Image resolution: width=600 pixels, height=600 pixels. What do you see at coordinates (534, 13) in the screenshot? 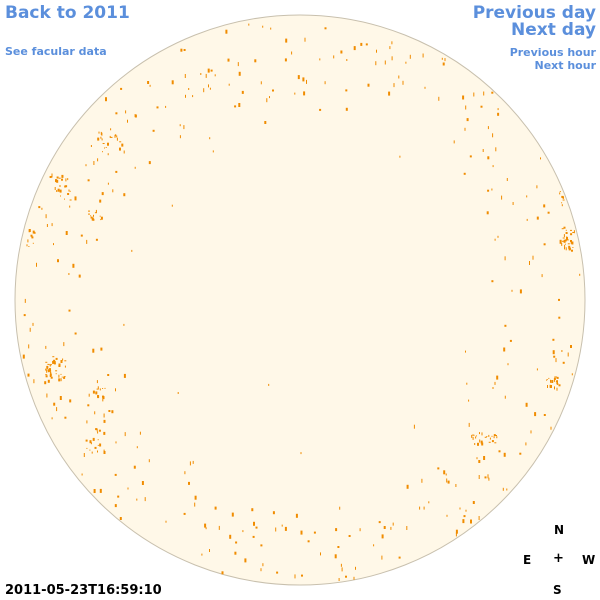
I see `previous-day-link: Previous day` at bounding box center [534, 13].